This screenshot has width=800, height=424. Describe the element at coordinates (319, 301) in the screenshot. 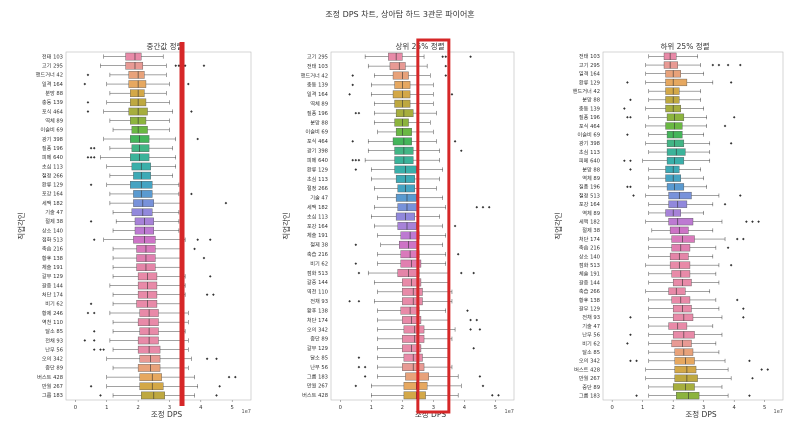

I see `y-tick-label: 전채 93` at that location.